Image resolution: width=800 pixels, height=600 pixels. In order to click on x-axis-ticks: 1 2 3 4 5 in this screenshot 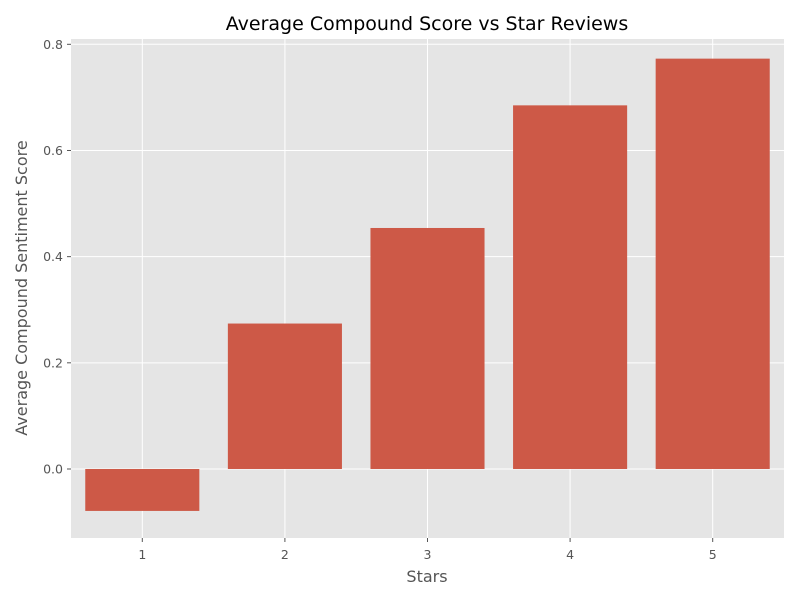, I will do `click(427, 550)`.